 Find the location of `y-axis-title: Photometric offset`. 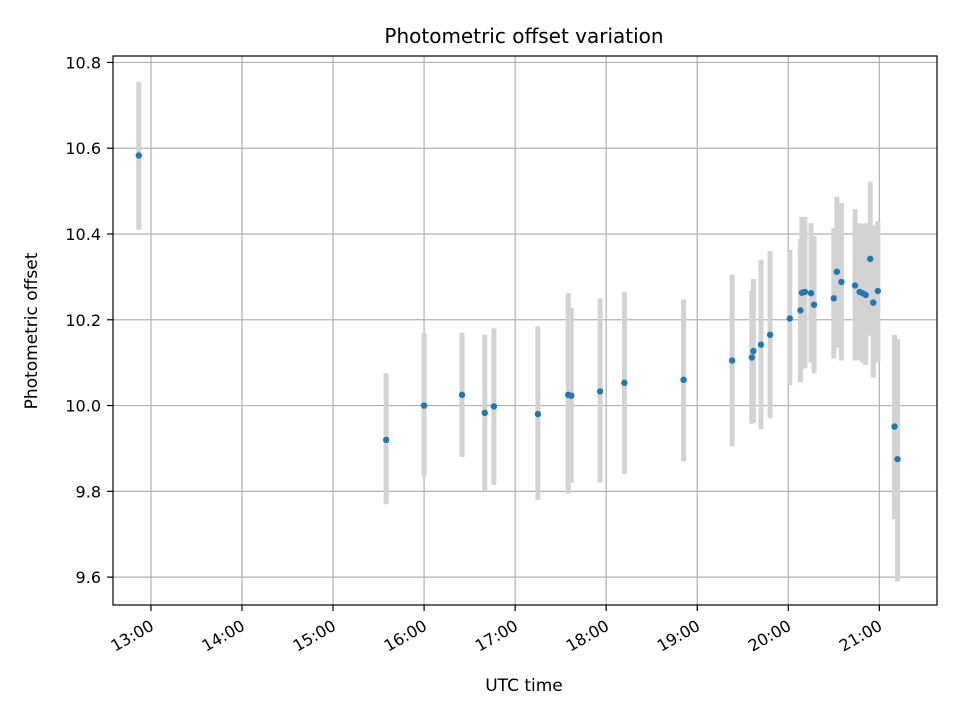

y-axis-title: Photometric offset is located at coordinates (32, 330).